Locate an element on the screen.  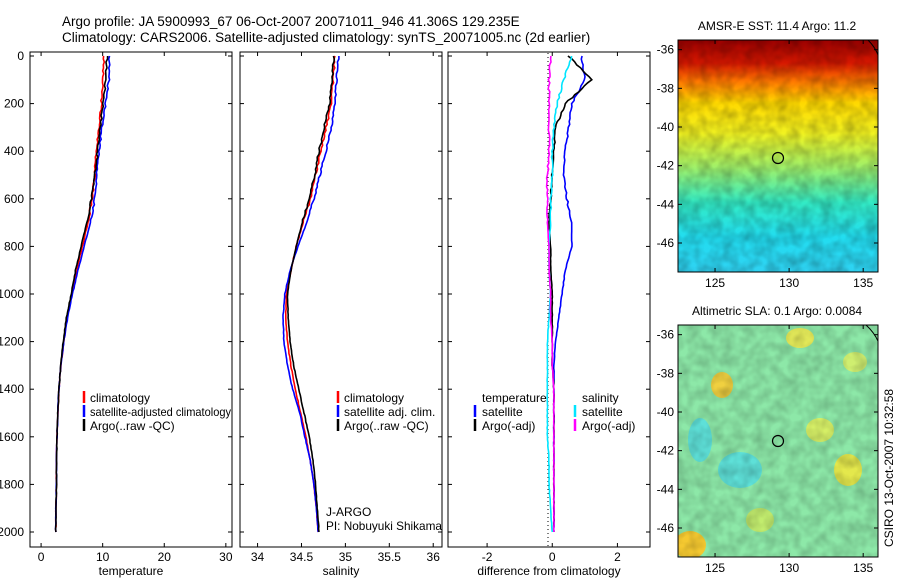
difference-plot: -2 0 2 is located at coordinates (551, 308).